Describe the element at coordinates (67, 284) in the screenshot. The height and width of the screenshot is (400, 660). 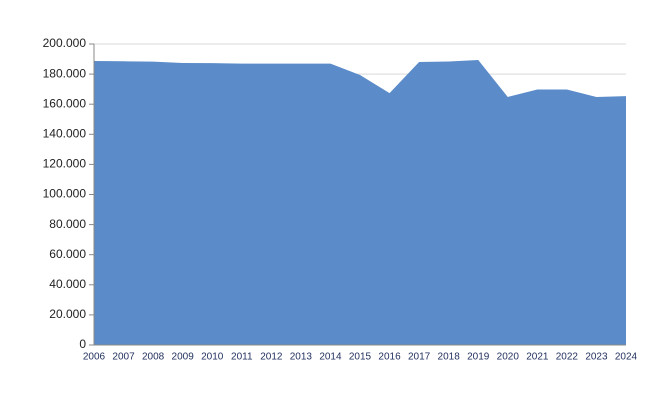
I see `y-tick-label: 40.000` at that location.